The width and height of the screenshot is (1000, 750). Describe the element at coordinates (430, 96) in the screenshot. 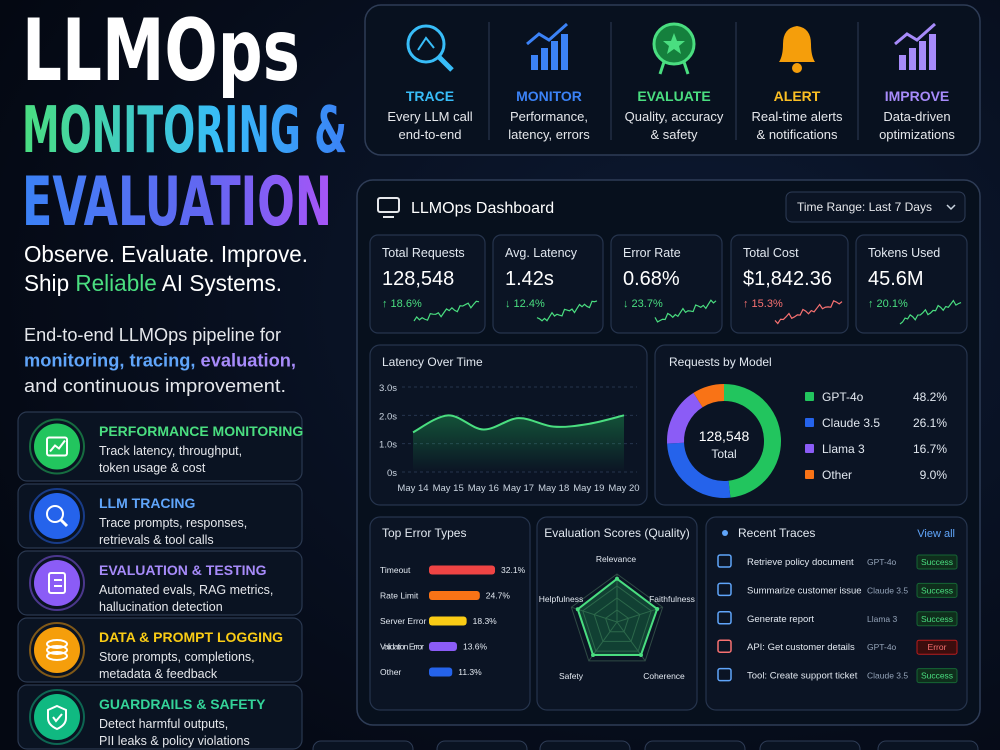

I see `pipeline-title: TRACE` at that location.